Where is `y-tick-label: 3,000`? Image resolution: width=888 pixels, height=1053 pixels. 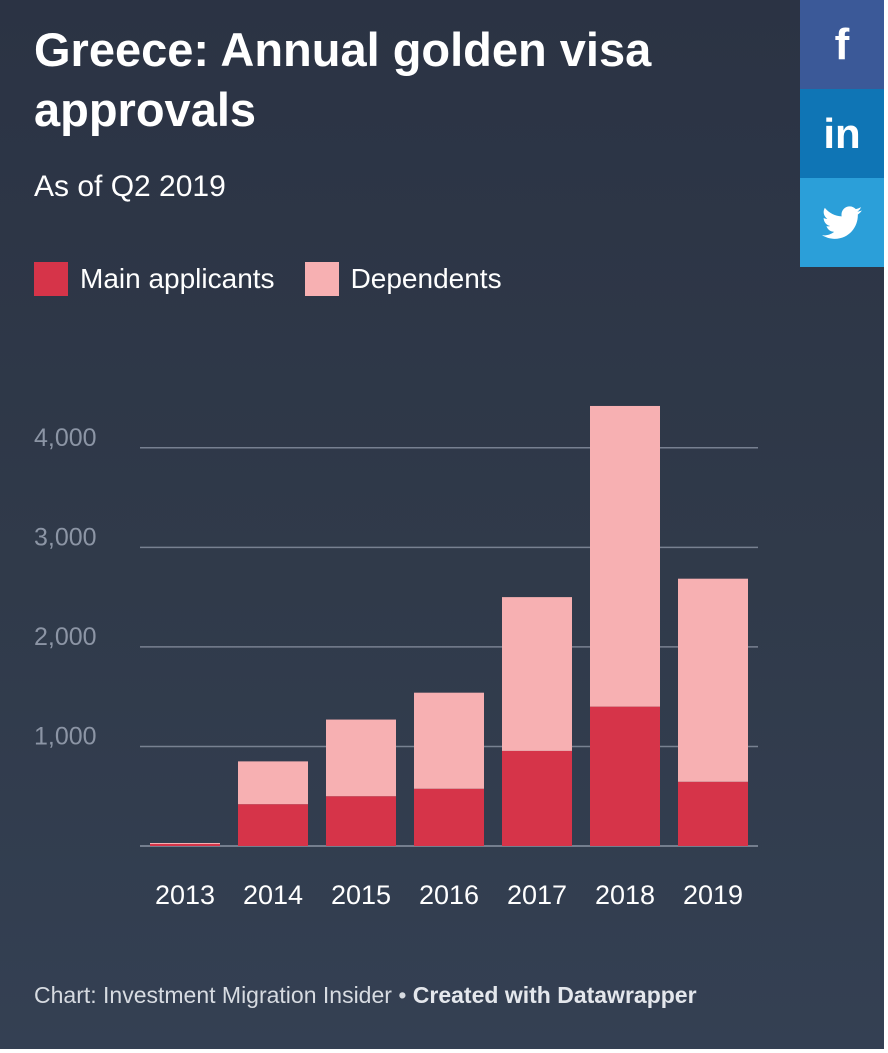
y-tick-label: 3,000 is located at coordinates (65, 537).